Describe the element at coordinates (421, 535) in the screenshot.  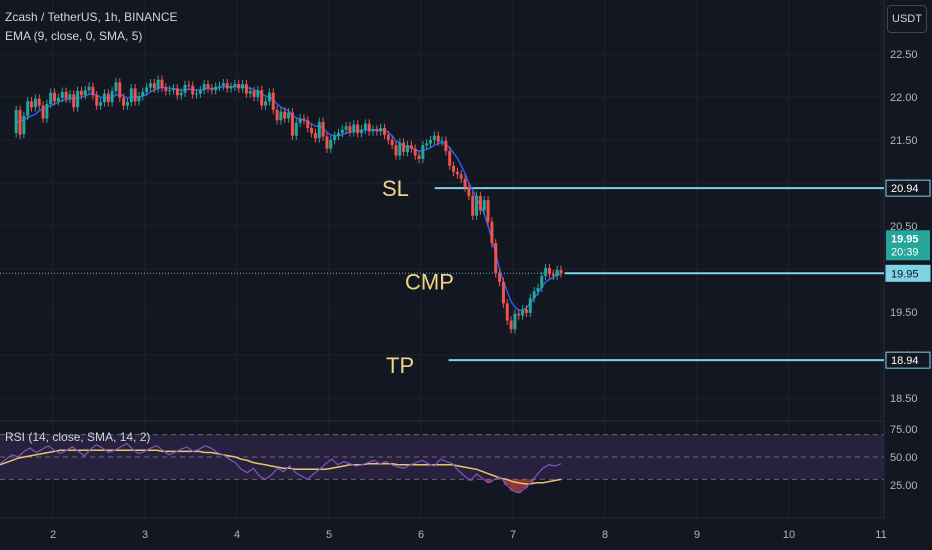
I see `time-tick-label: 6` at that location.